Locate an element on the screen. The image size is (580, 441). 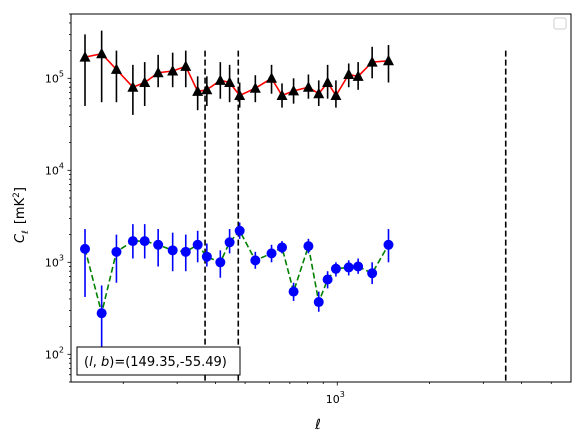
y-tick-label-2: 10⁴ is located at coordinates (54, 169).